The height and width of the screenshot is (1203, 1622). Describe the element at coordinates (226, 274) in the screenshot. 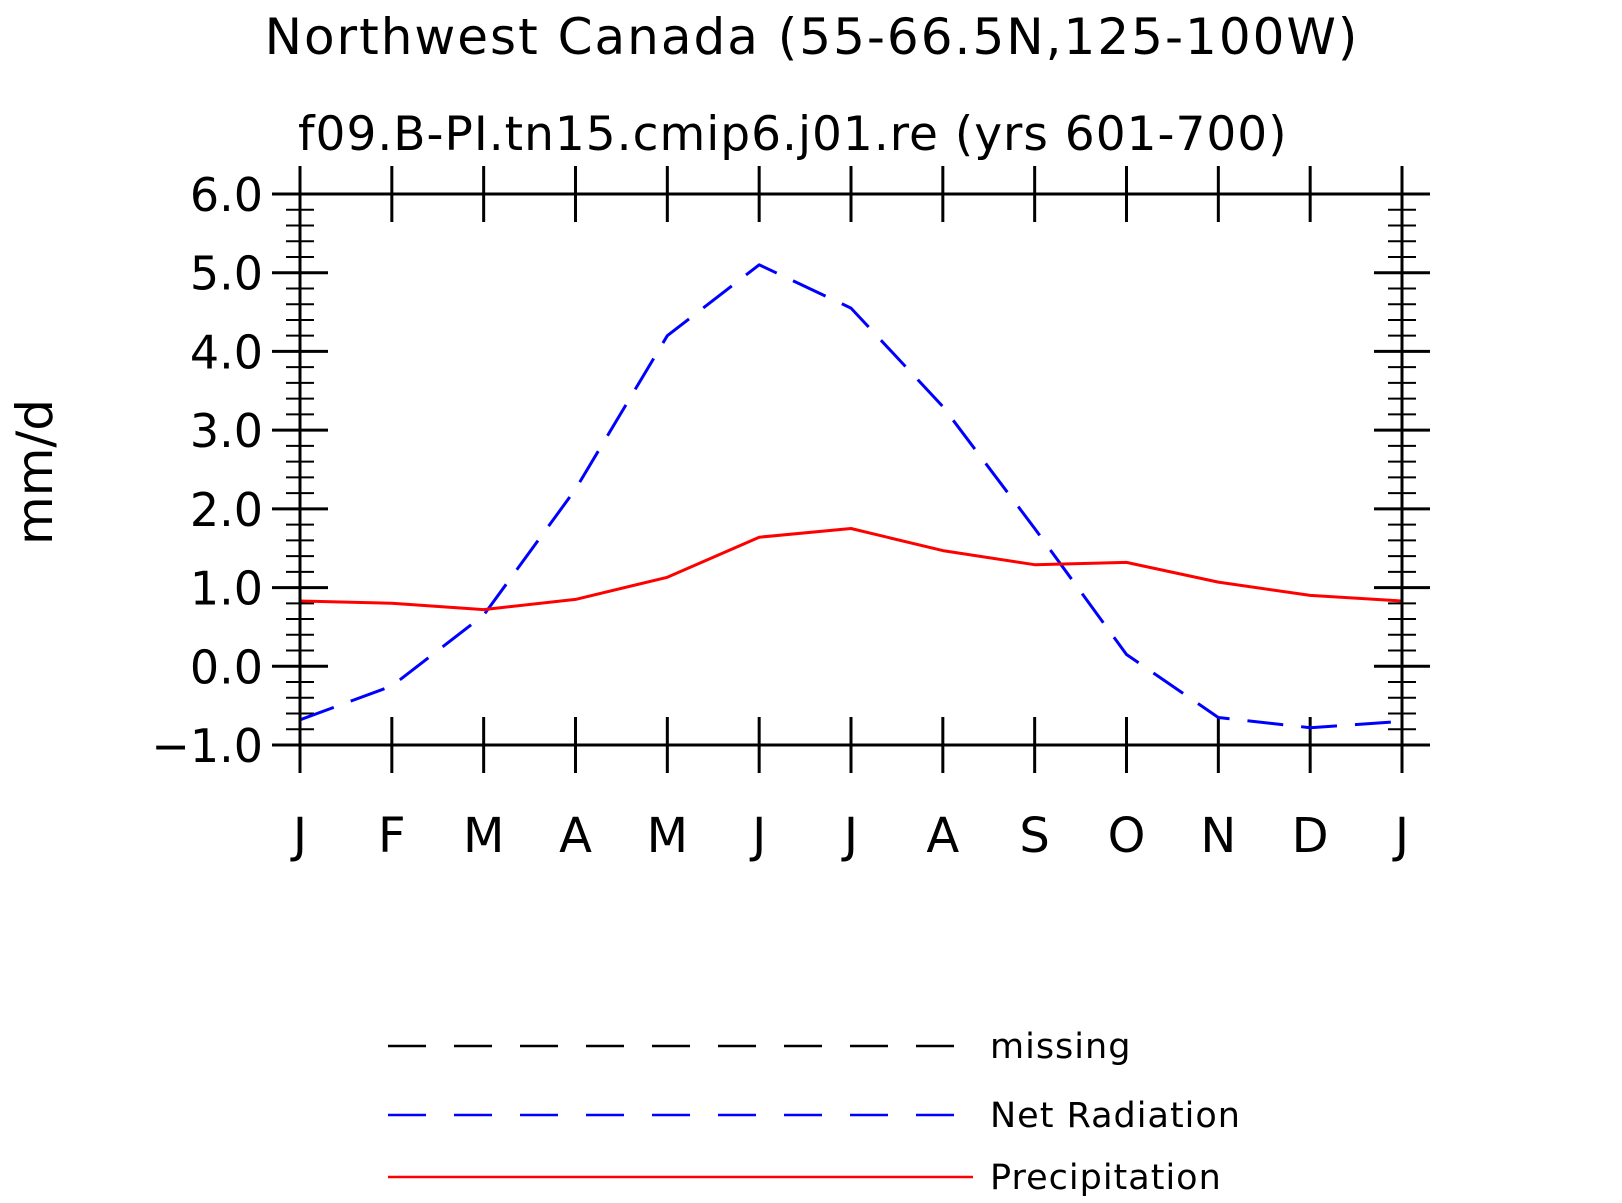

I see `y-tick-label: 5.0` at that location.